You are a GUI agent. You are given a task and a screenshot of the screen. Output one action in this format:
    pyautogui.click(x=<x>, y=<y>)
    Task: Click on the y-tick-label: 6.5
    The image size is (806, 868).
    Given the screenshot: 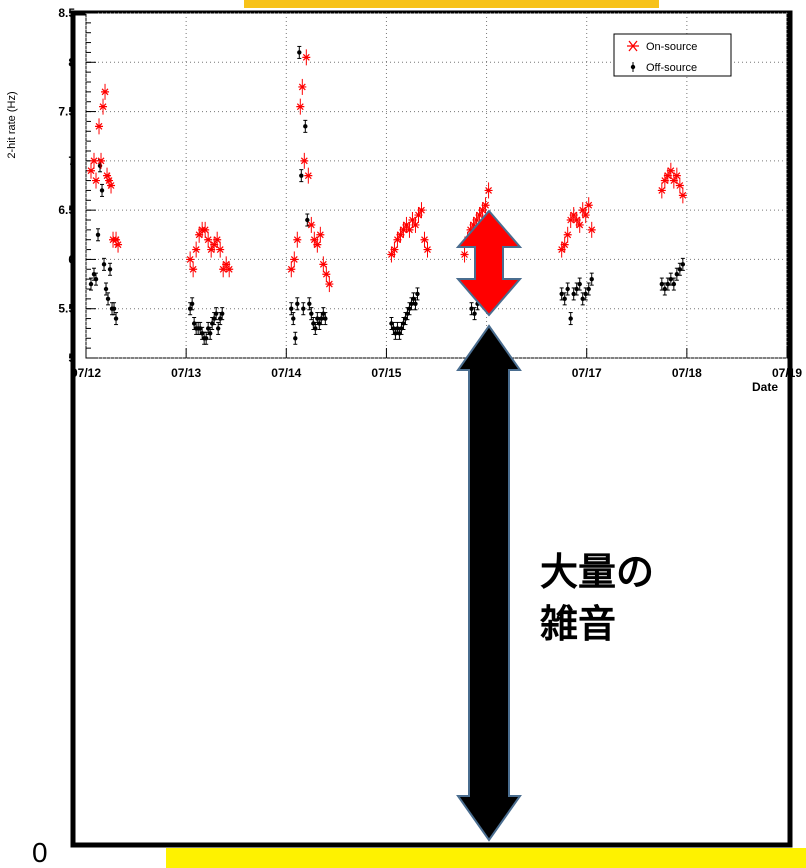 What is the action you would take?
    pyautogui.click(x=66, y=210)
    